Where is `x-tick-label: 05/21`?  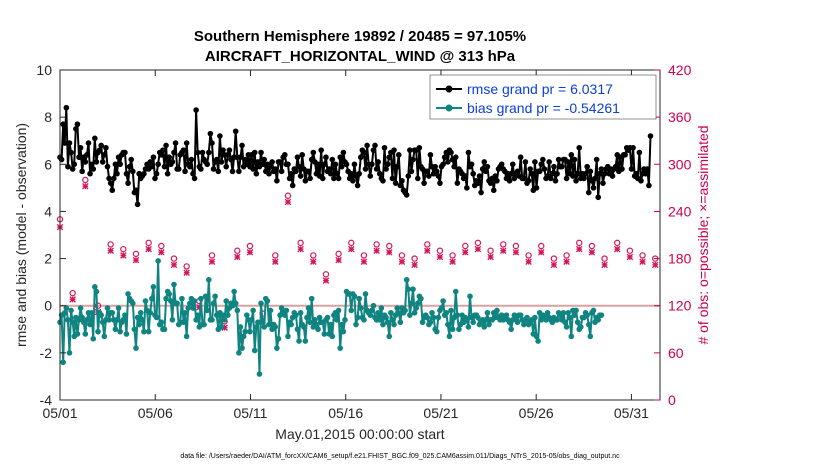
x-tick-label: 05/21 is located at coordinates (440, 413).